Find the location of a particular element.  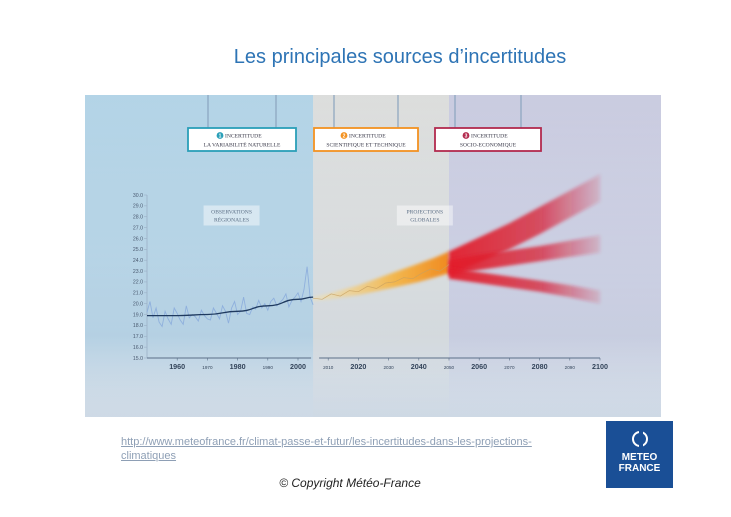

observations-line is located at coordinates (230, 297).